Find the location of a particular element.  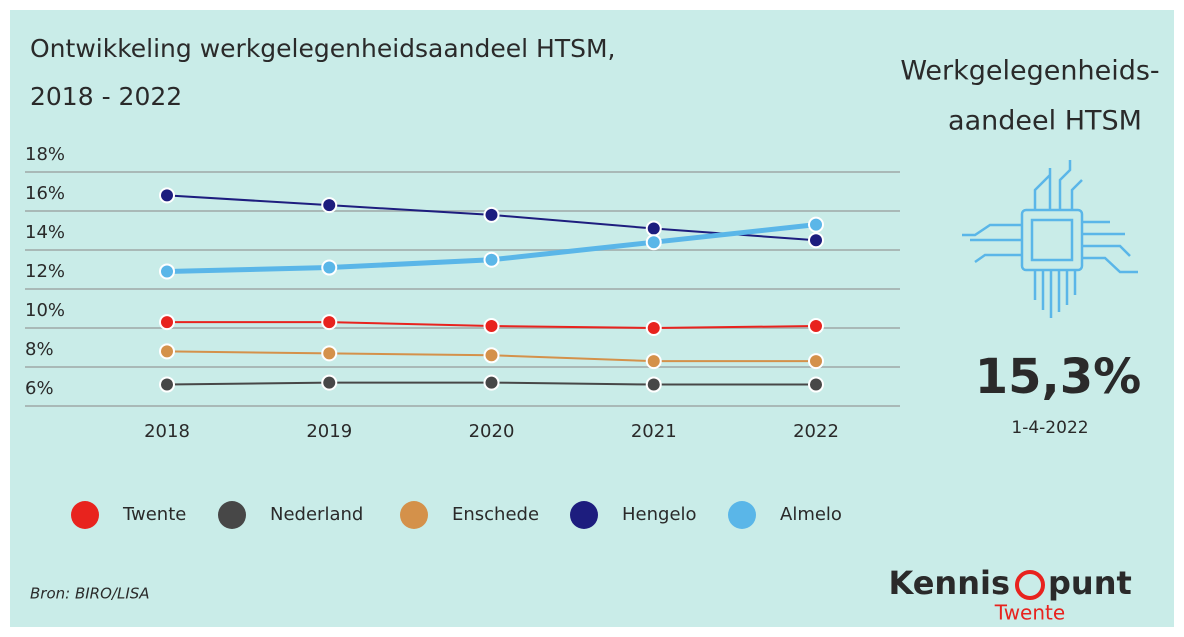

chart-title: 2018 - 2022 is located at coordinates (106, 96).